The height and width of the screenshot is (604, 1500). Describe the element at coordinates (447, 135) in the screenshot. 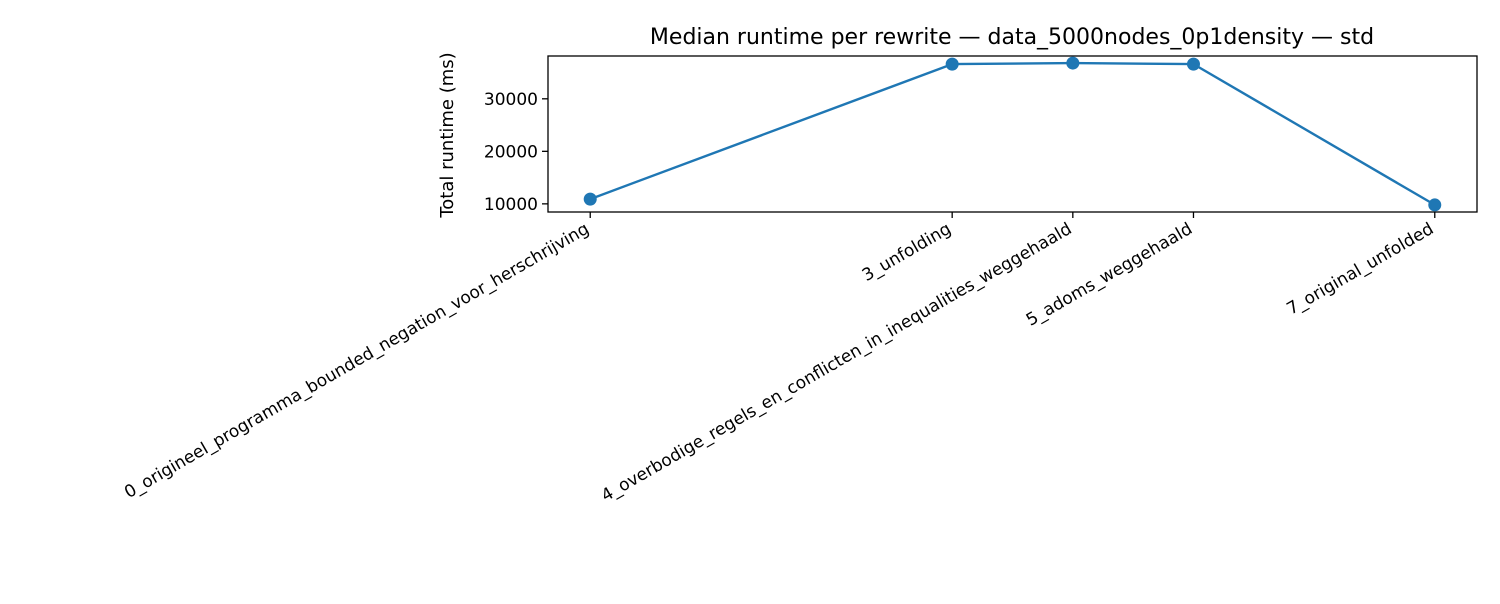

I see `y-axis-label: Total runtime (ms)` at that location.